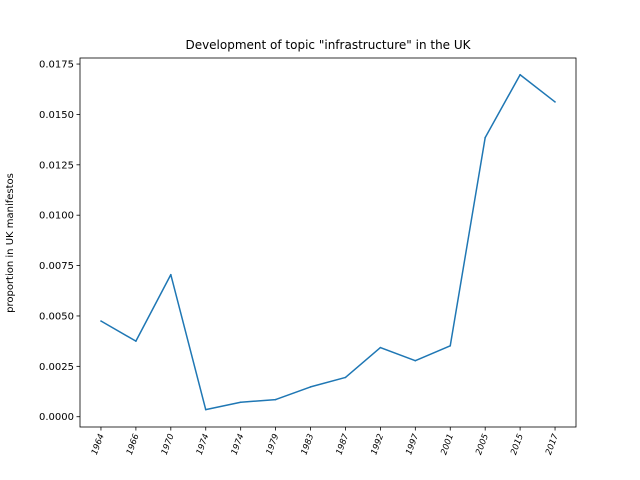  I want to click on x-tick-label: 2017, so click(552, 444).